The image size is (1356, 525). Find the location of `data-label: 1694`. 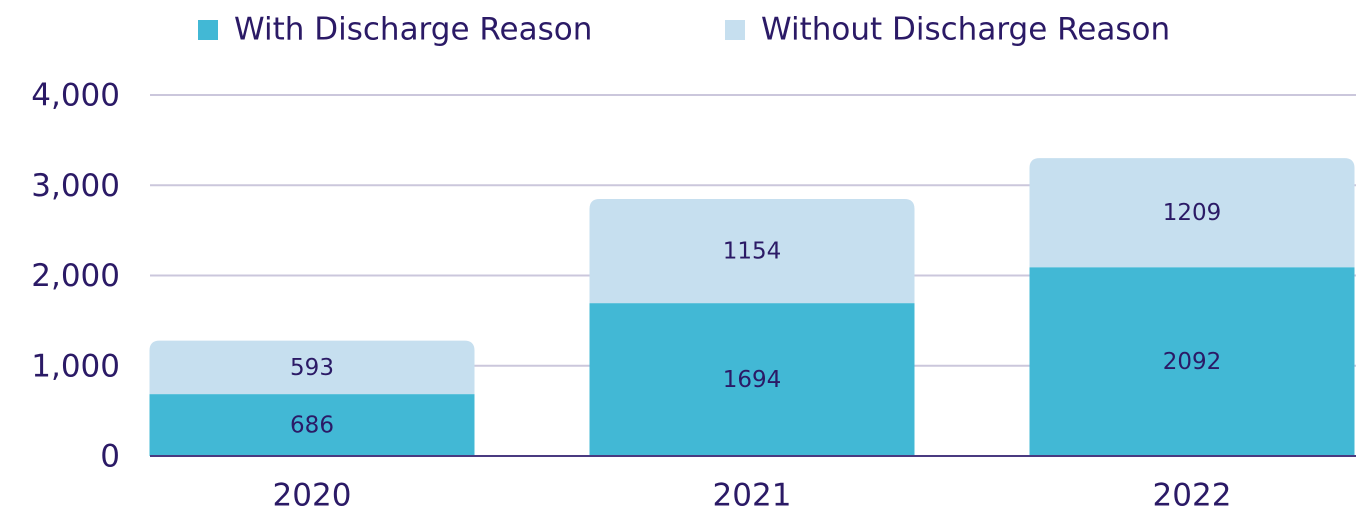

data-label: 1694 is located at coordinates (752, 380).